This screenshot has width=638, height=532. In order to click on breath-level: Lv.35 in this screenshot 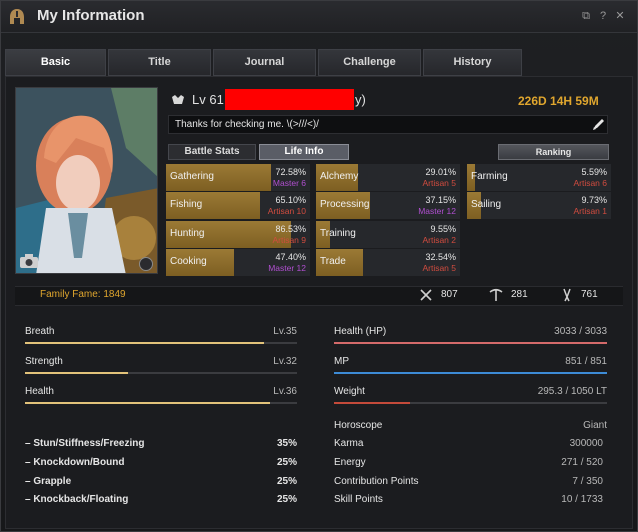, I will do `click(285, 331)`.